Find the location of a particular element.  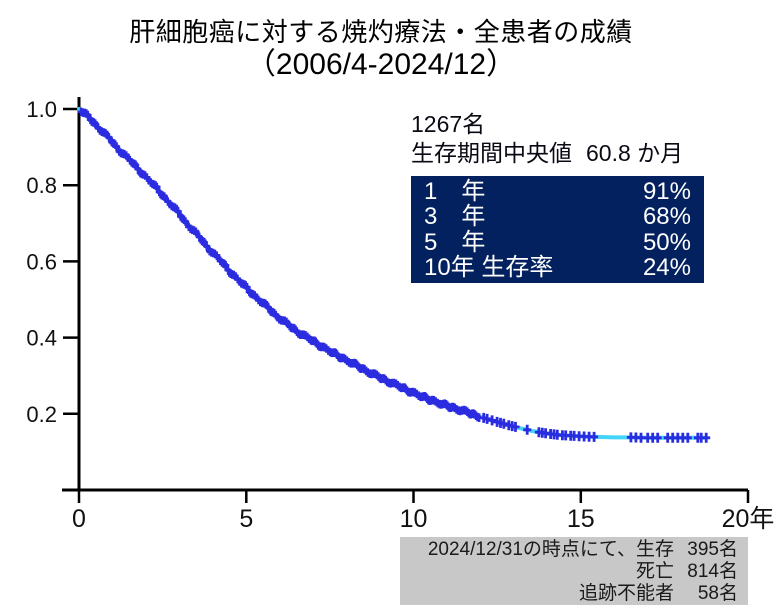

rate-row-5y: 5 年 50% is located at coordinates (557, 242).